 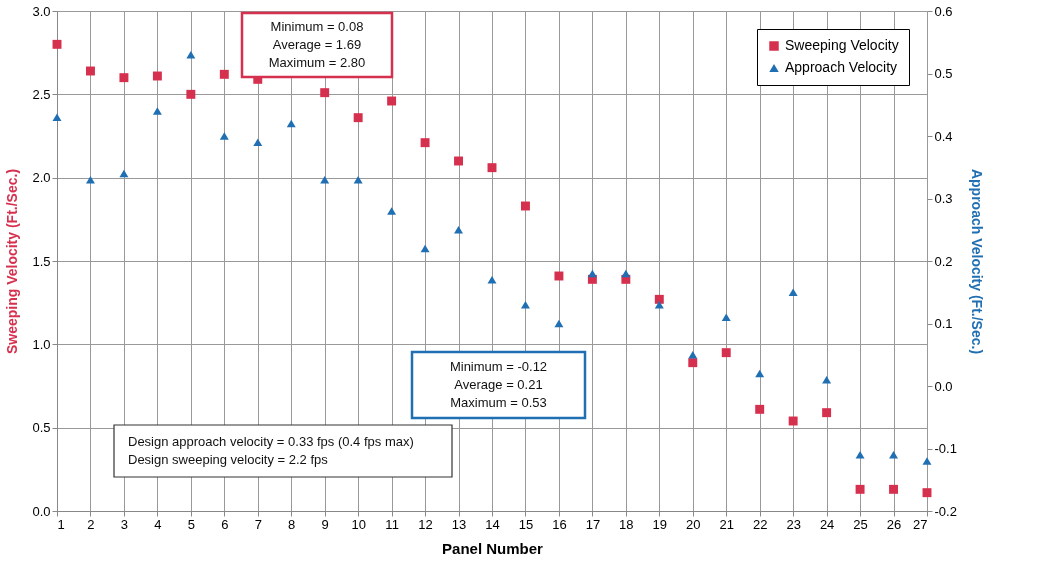 I want to click on y2-tick-label: 0.1, so click(x=943, y=323).